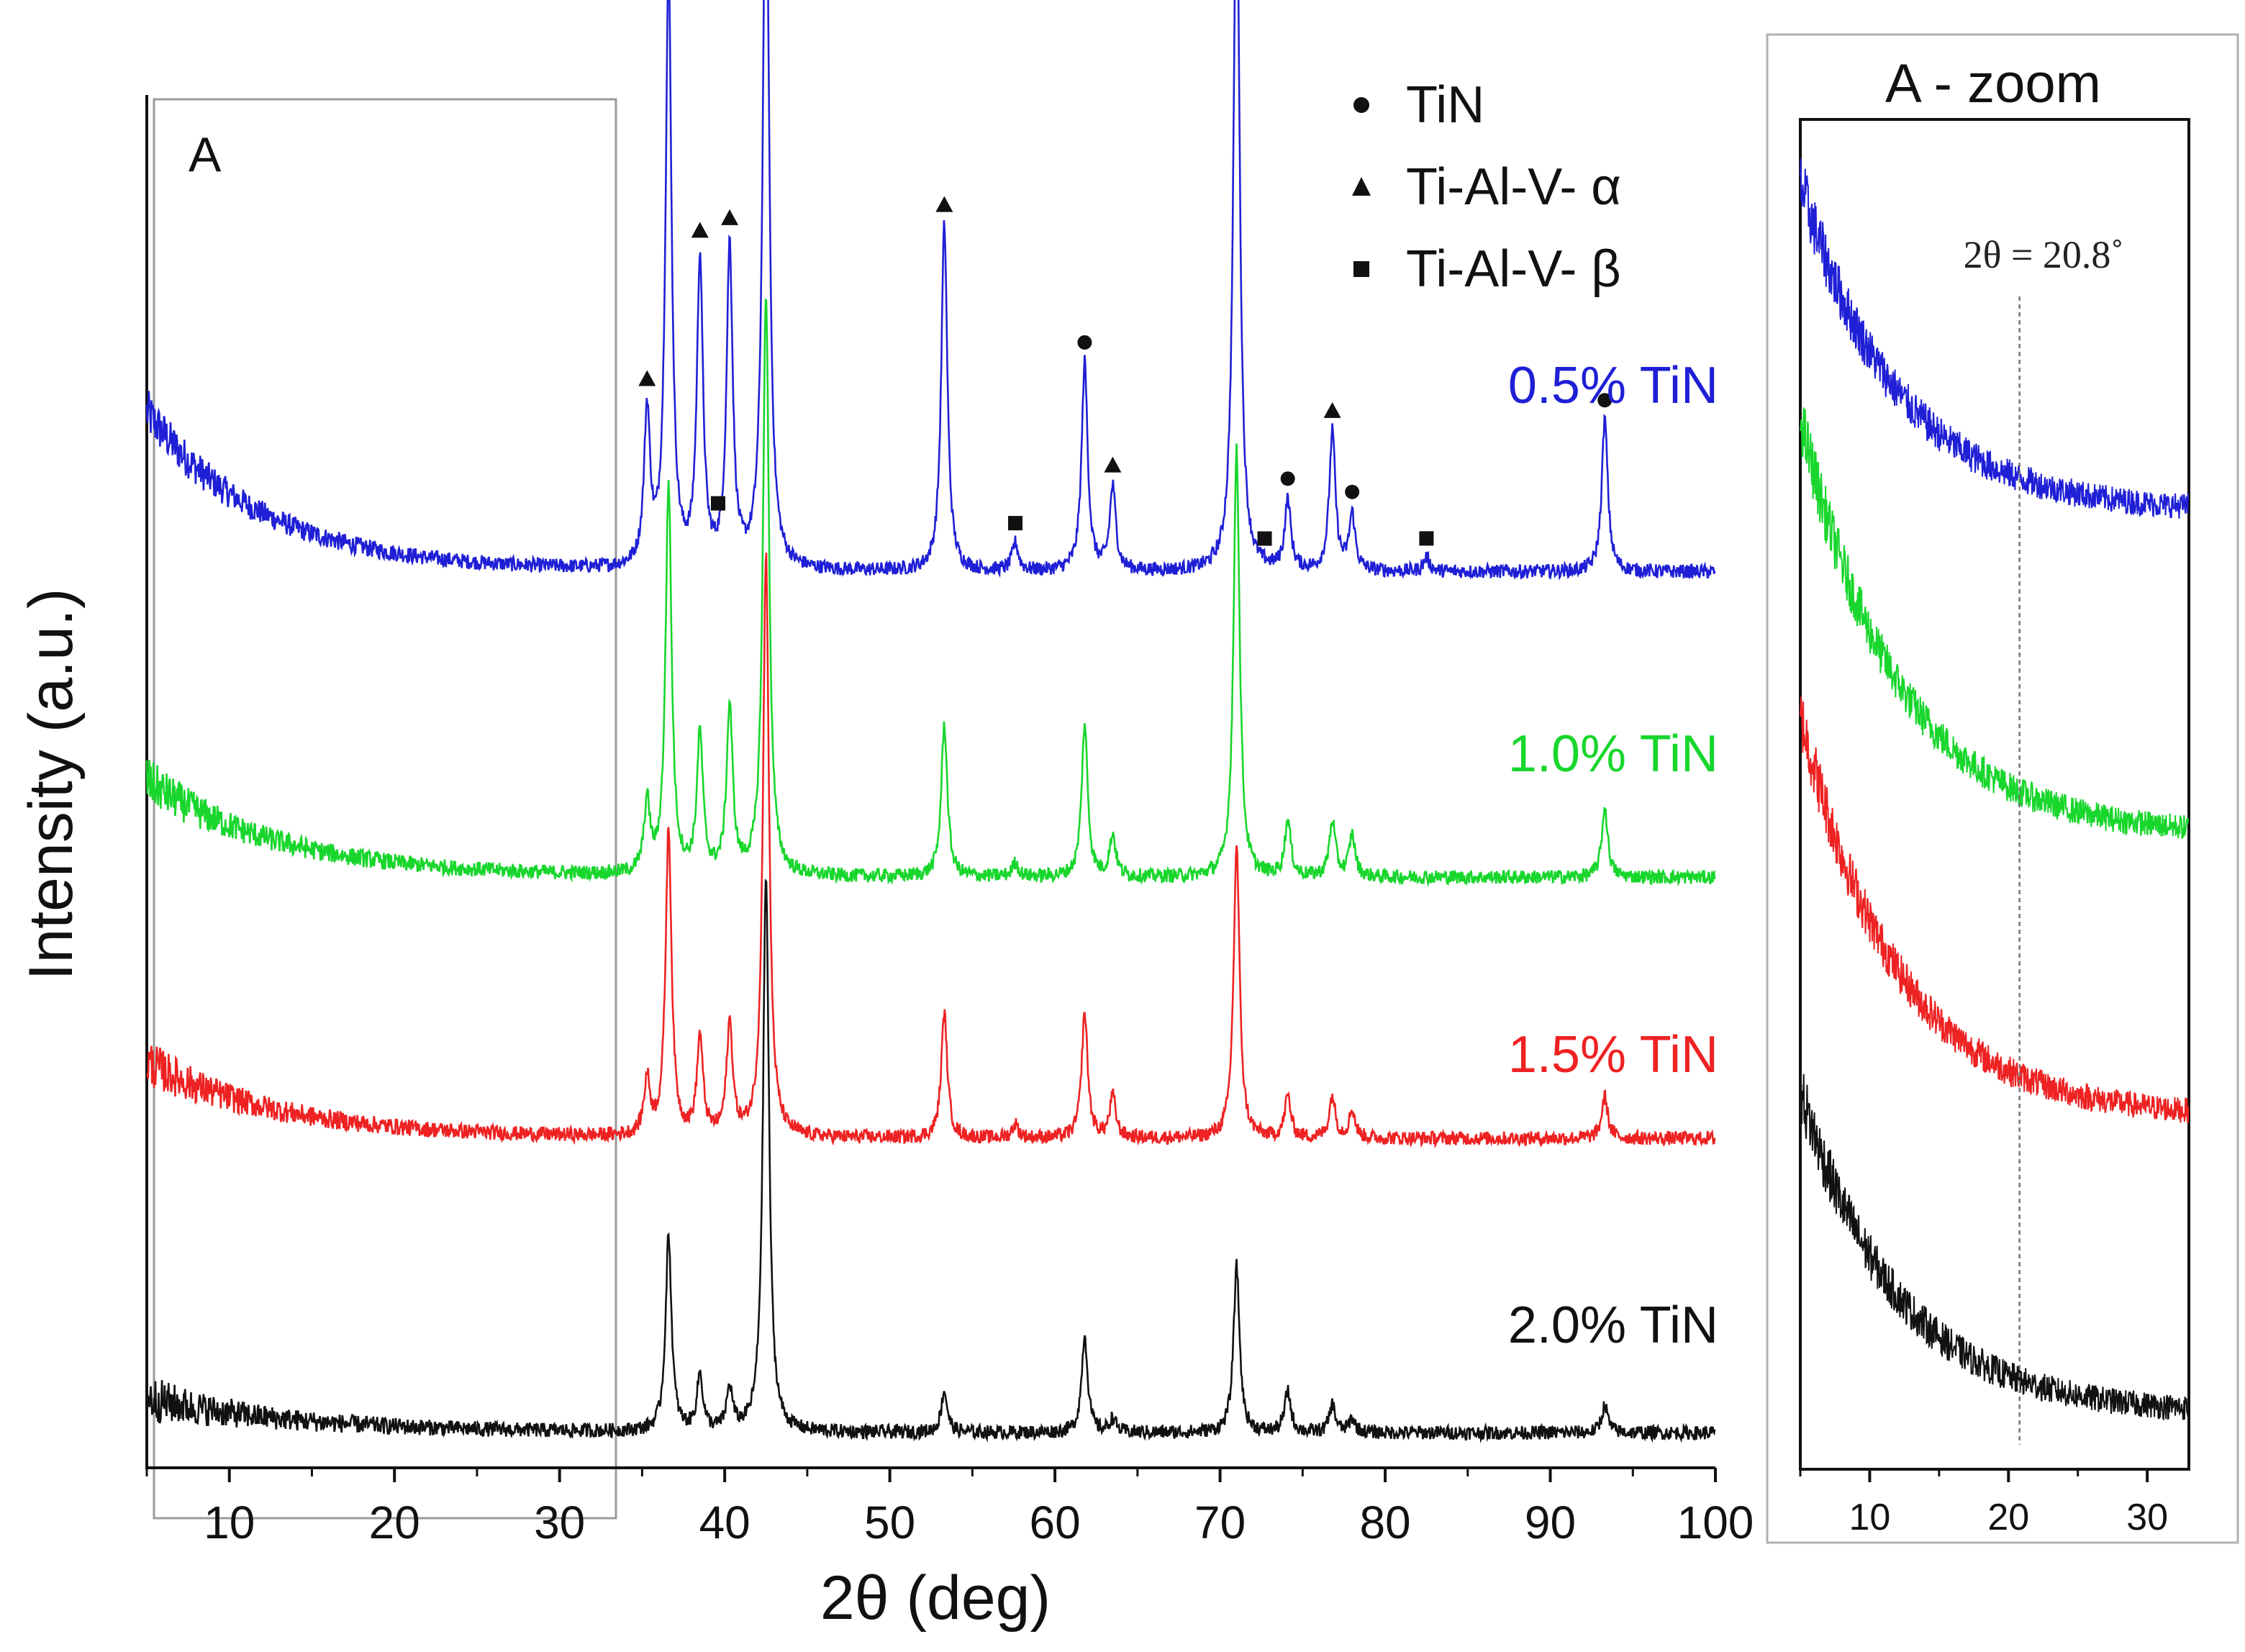 The width and height of the screenshot is (2245, 1652). Describe the element at coordinates (1613, 855) in the screenshot. I see `series-labels: 0.5% TiN 1.0% TiN 1.5% TiN 2.0% TiN` at that location.